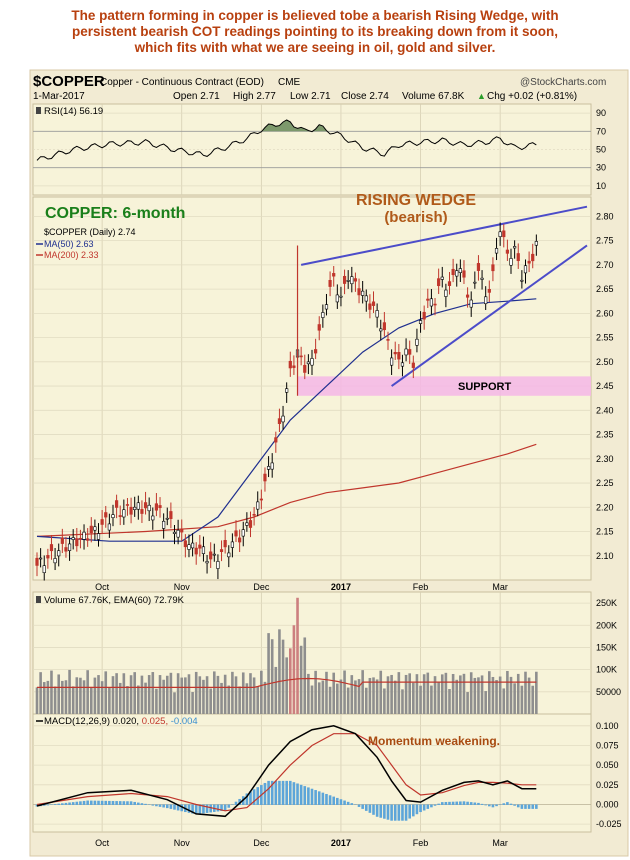 The height and width of the screenshot is (860, 630). What do you see at coordinates (601, 150) in the screenshot?
I see `rsi-tick-label: 50` at bounding box center [601, 150].